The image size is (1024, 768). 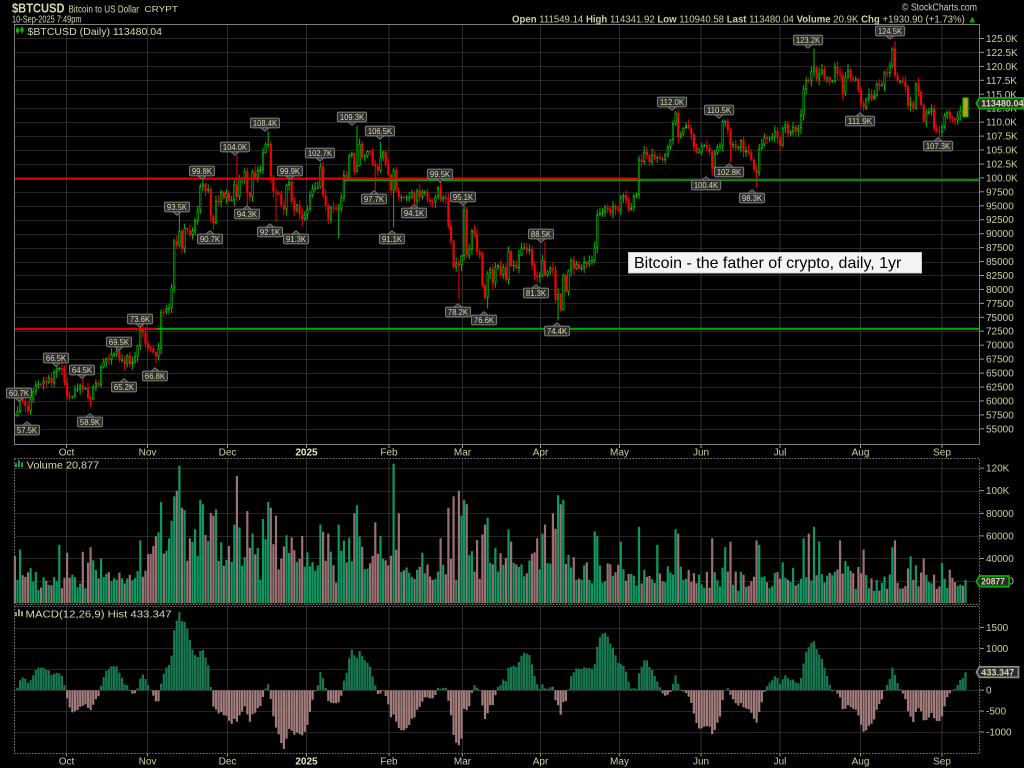 I want to click on svg-text: 0, so click(x=989, y=691).